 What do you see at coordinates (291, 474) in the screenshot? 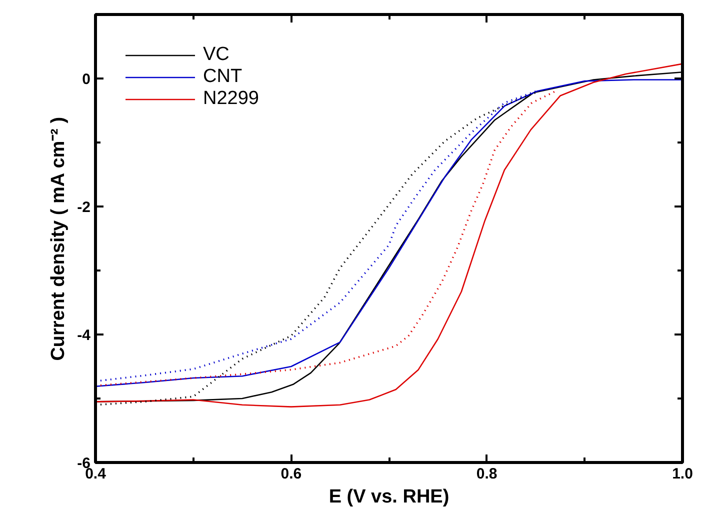
I see `x-tick-label: 0.6` at bounding box center [291, 474].